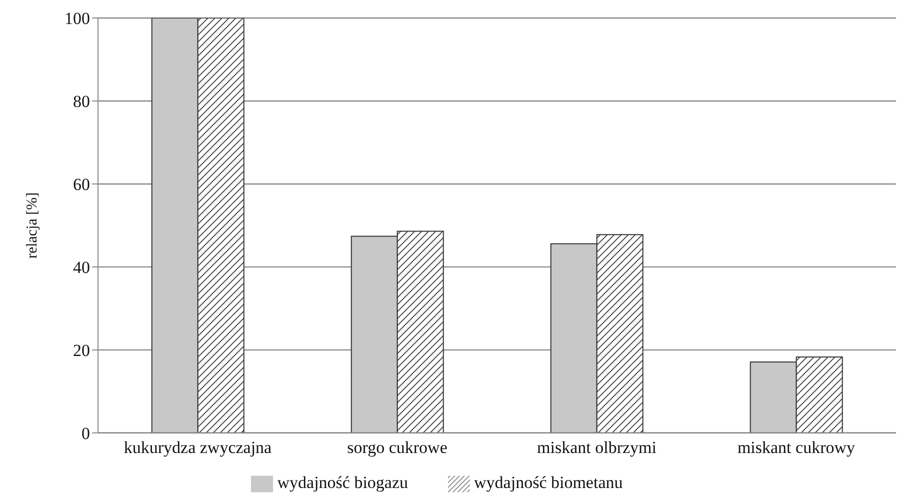  Describe the element at coordinates (597, 447) in the screenshot. I see `x-tick-label: miskant olbrzymi` at that location.